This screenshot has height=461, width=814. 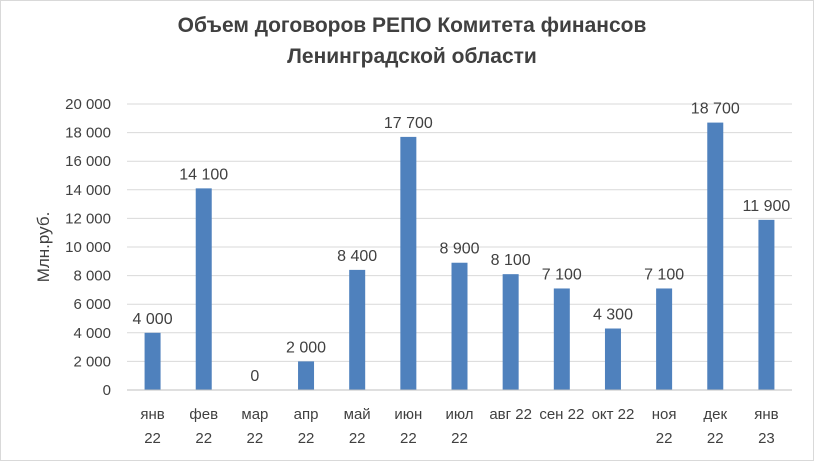 What do you see at coordinates (664, 414) in the screenshot?
I see `x-tick-label: ноя` at bounding box center [664, 414].